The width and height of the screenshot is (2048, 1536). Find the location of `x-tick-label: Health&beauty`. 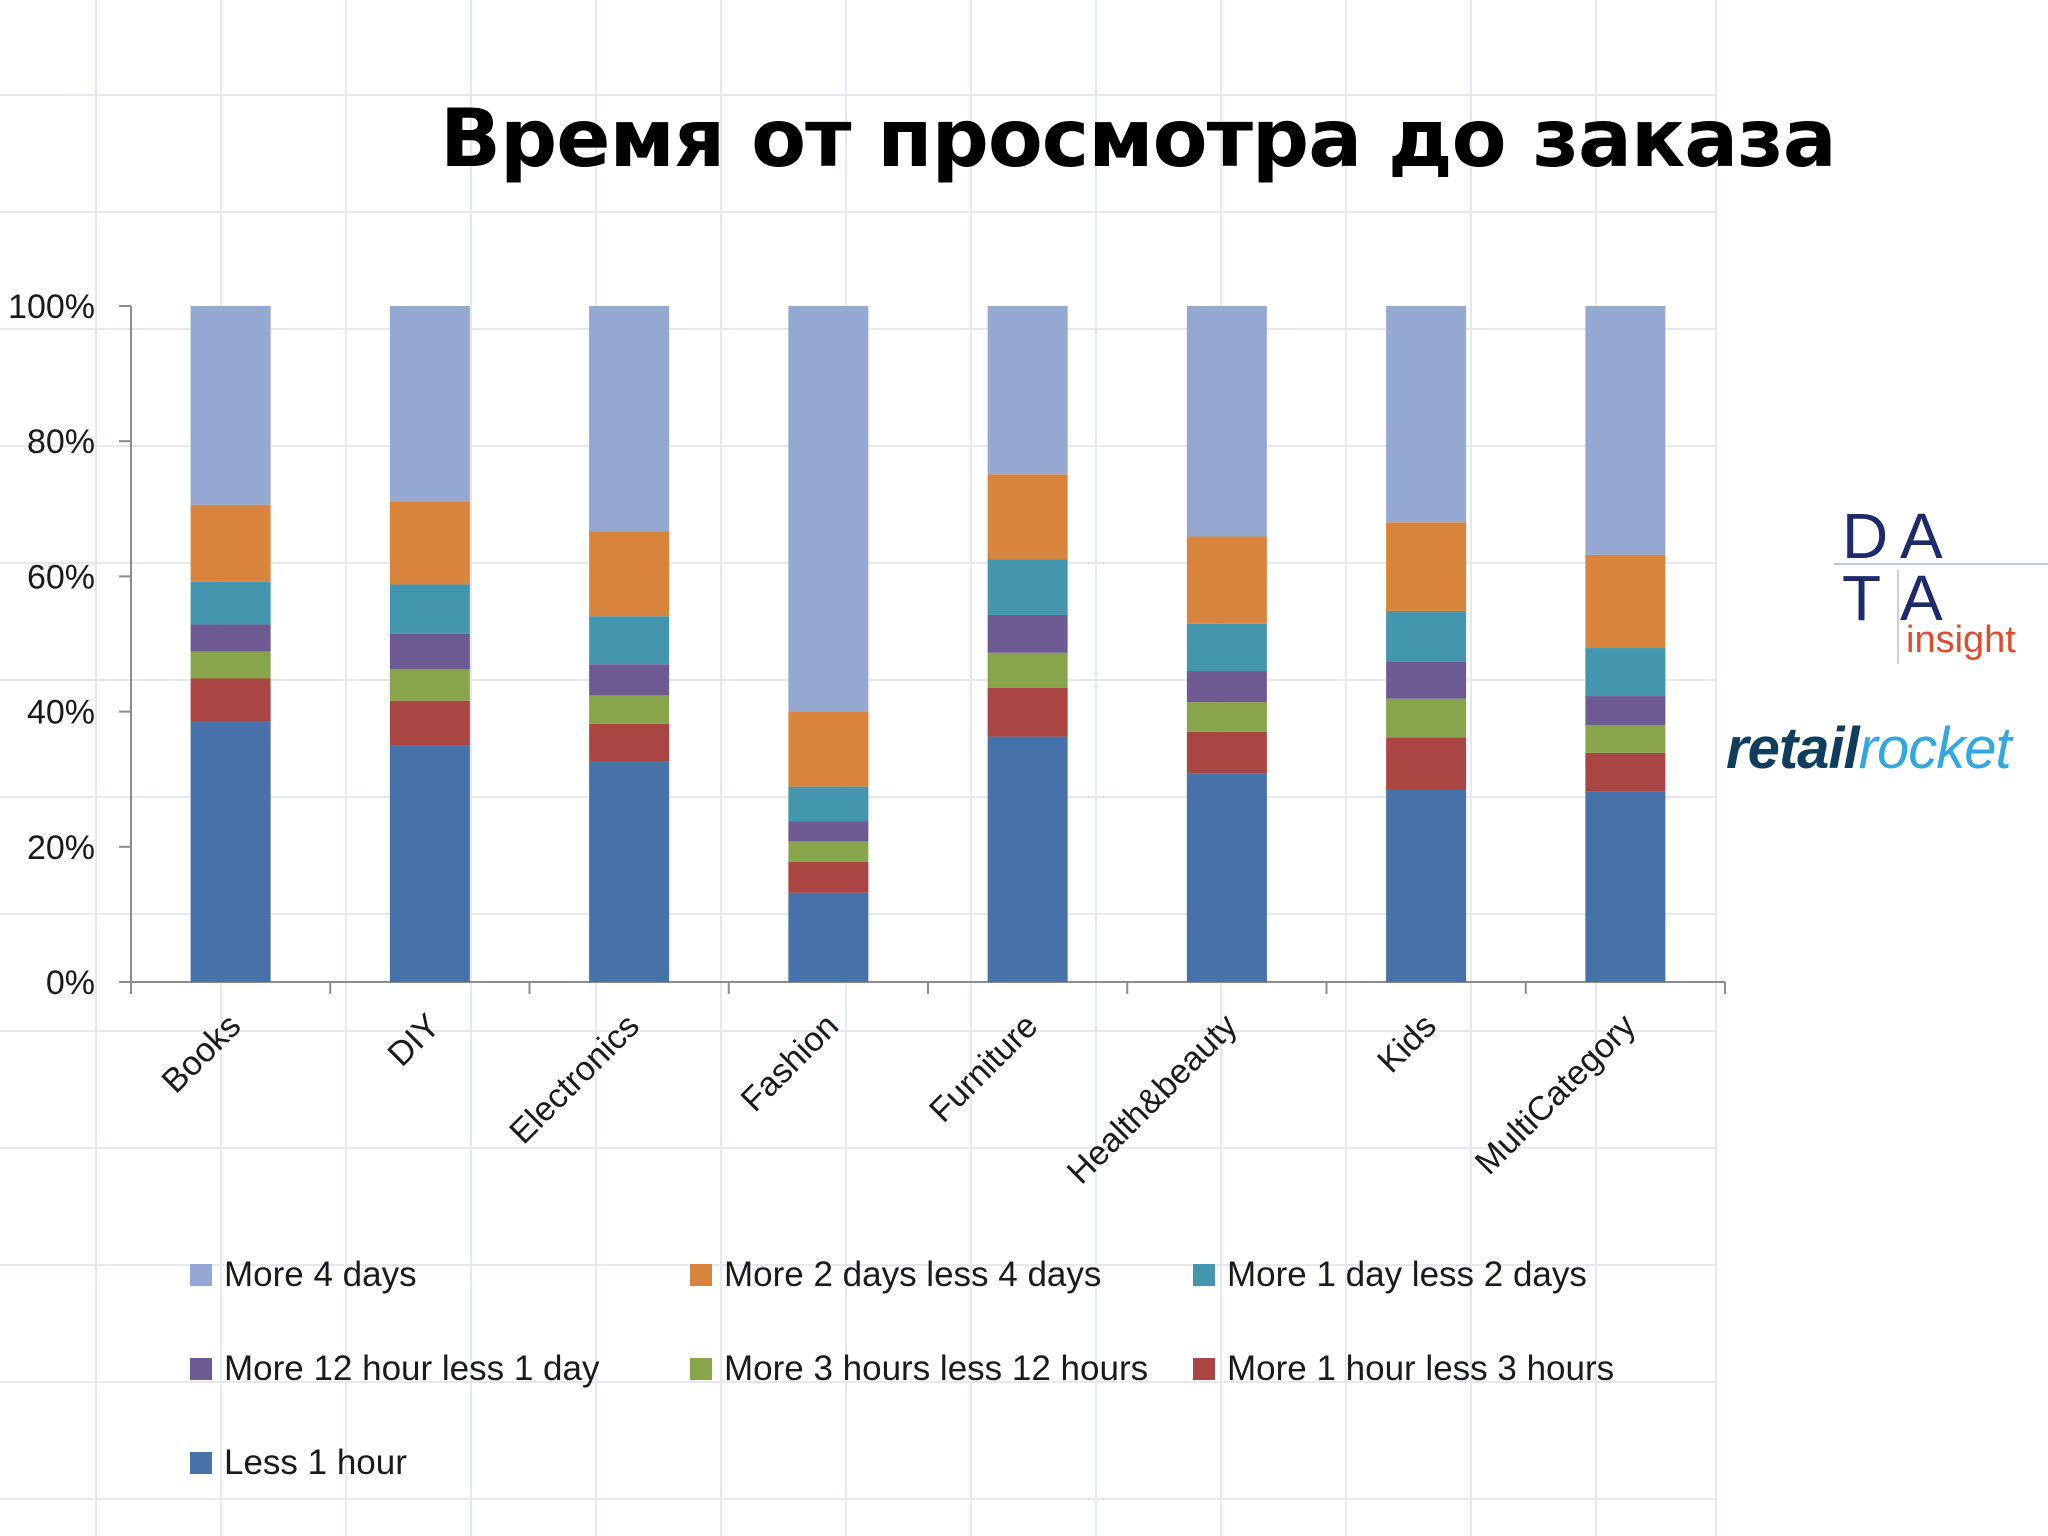

x-tick-label: Health&beauty is located at coordinates (1152, 1099).